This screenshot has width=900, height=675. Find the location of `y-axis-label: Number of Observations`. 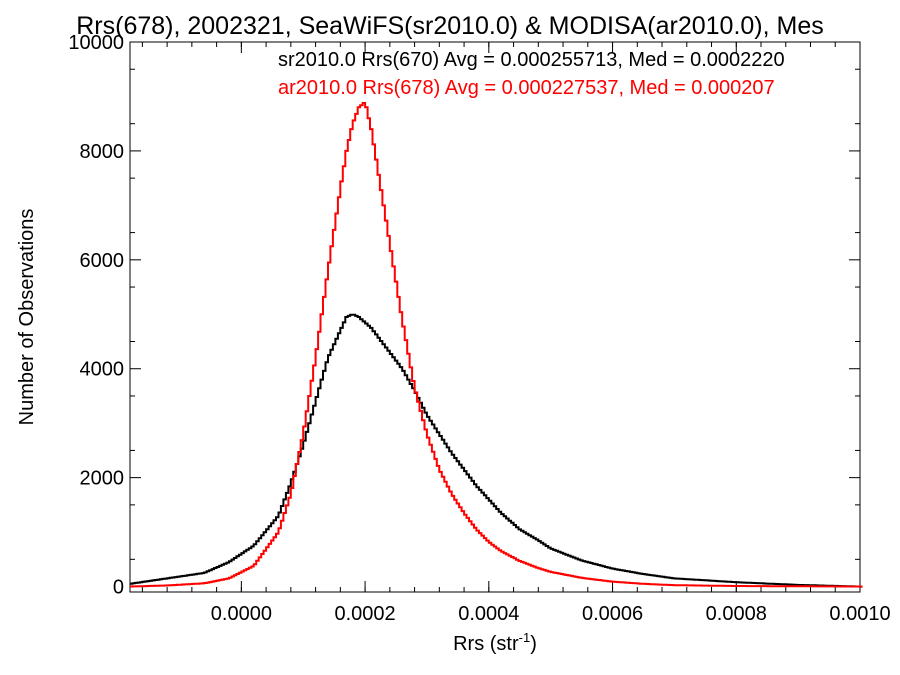

y-axis-label: Number of Observations is located at coordinates (27, 317).